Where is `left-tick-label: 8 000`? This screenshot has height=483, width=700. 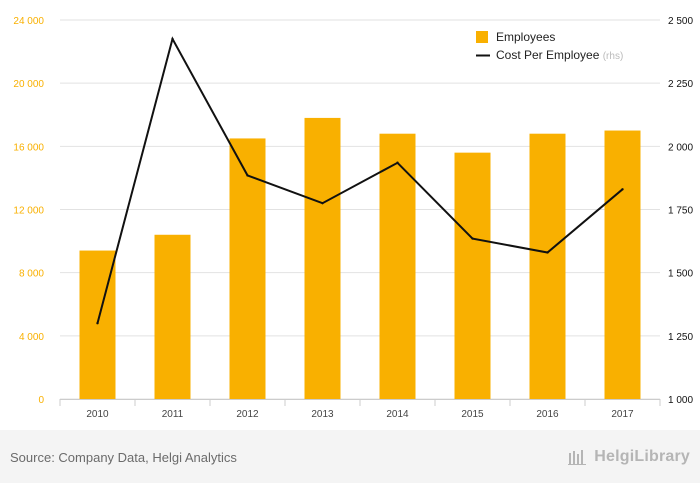 left-tick-label: 8 000 is located at coordinates (31, 274).